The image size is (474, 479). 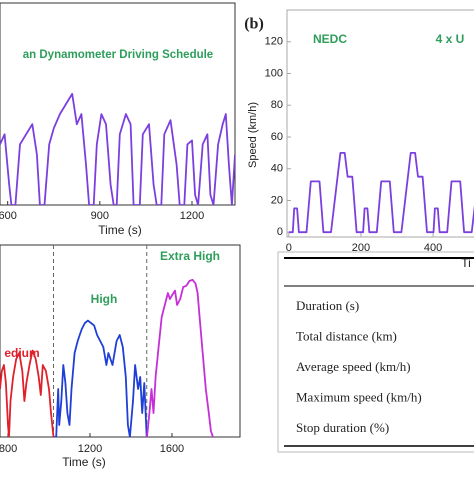 What do you see at coordinates (118, 55) in the screenshot?
I see `chart-title: an Dynamometer Driving Schedule` at bounding box center [118, 55].